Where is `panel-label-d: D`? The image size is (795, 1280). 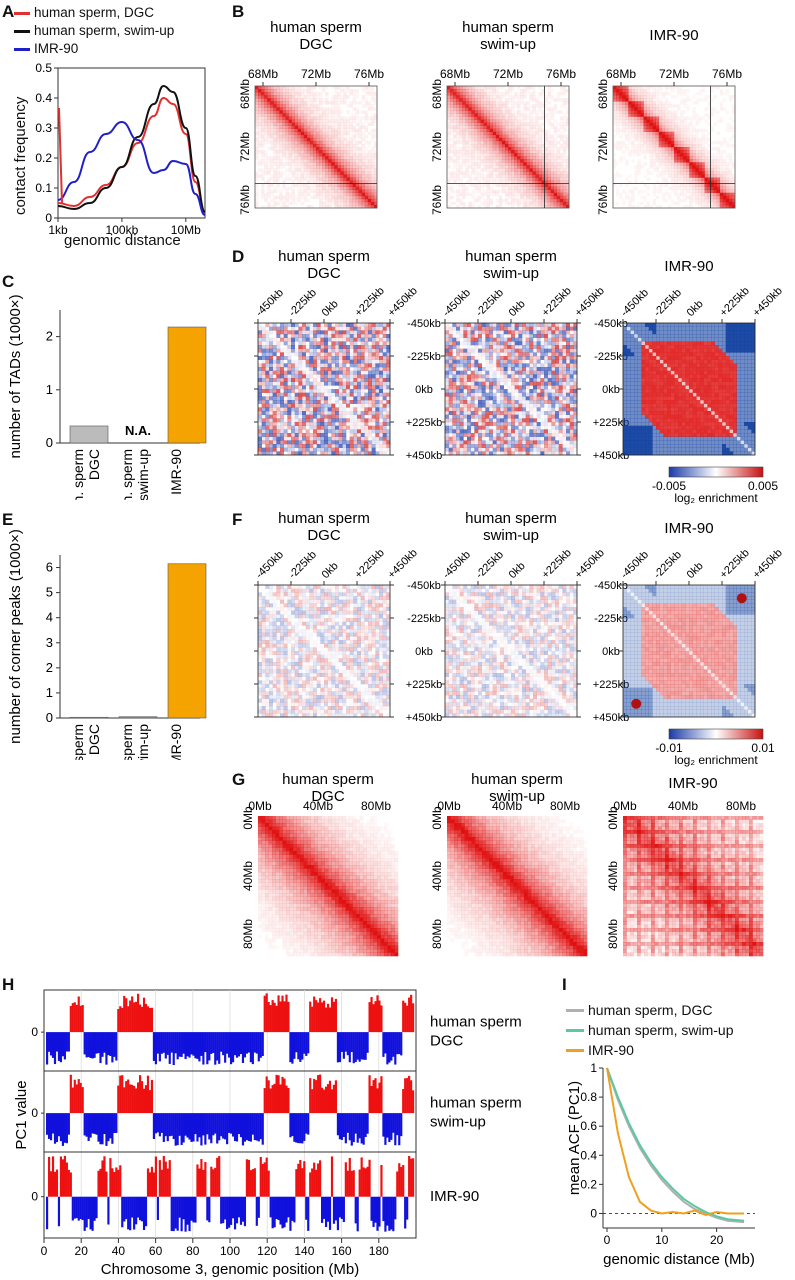 panel-label-d: D is located at coordinates (238, 256).